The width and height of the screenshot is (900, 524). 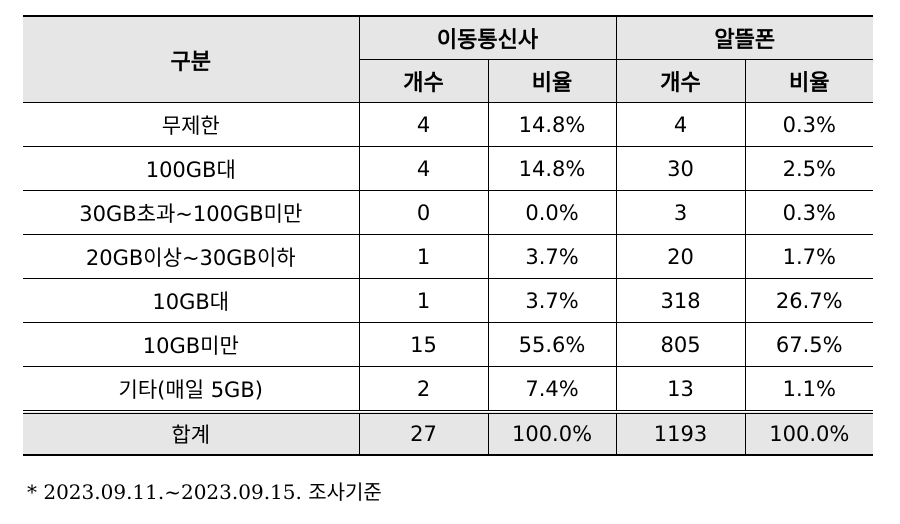 What do you see at coordinates (809, 344) in the screenshot?
I see `mvno-ratio: 67.5%` at bounding box center [809, 344].